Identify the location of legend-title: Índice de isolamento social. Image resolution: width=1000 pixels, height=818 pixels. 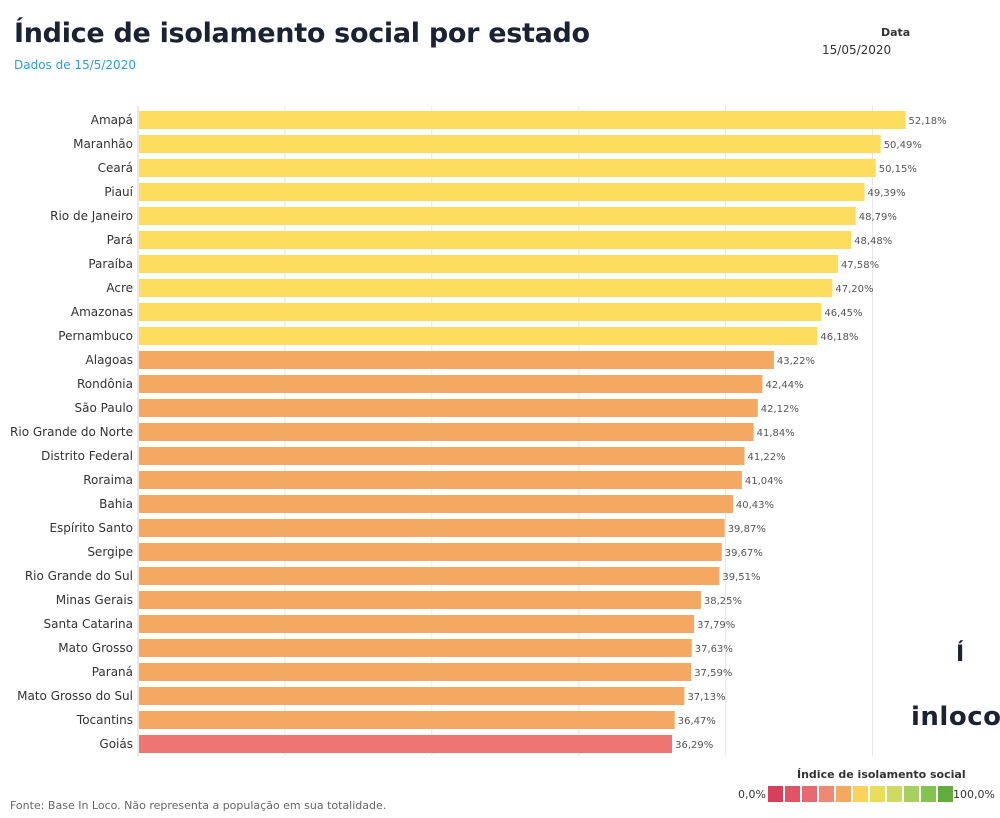
(881, 774).